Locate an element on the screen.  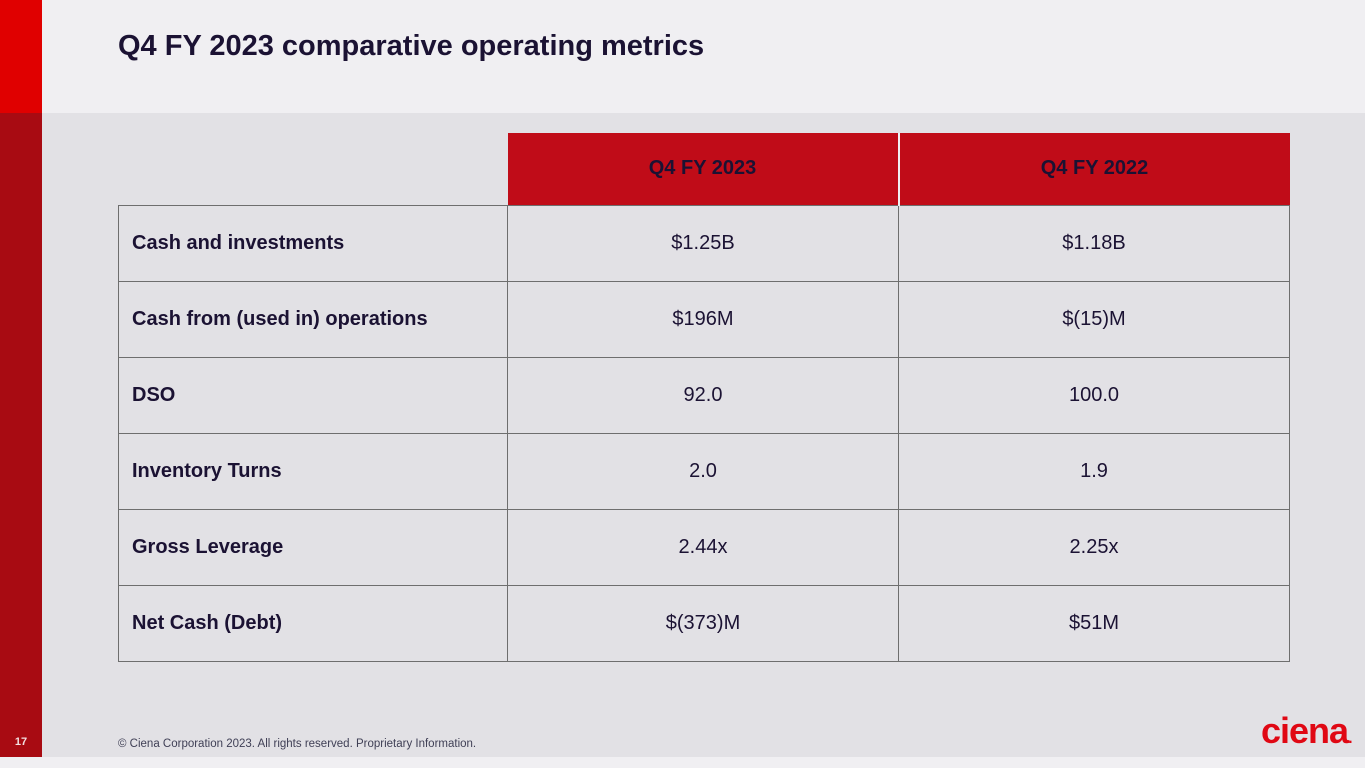
slide-title: Q4 FY 2023 comparative operating metrics is located at coordinates (411, 46).